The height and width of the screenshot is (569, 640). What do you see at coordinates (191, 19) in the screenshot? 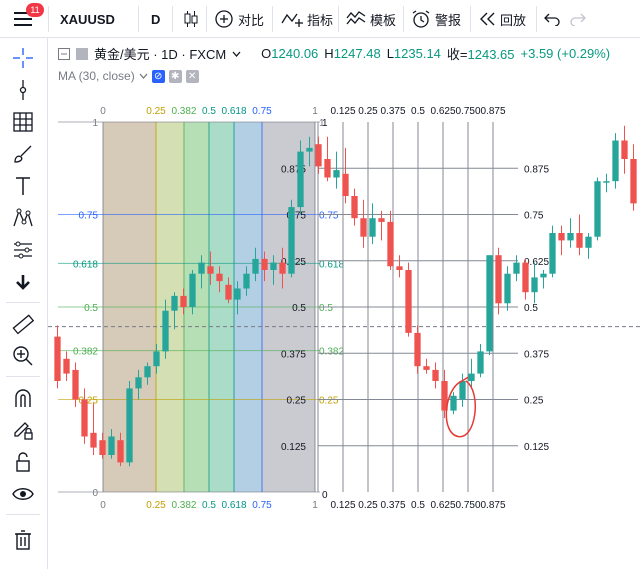
I see `chart-type-button` at bounding box center [191, 19].